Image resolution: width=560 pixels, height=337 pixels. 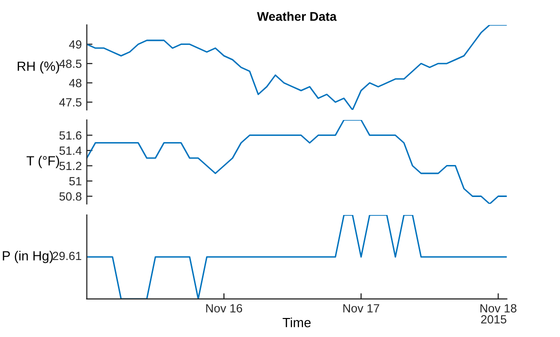 I want to click on x-tick-label: Nov 17, so click(x=361, y=308).